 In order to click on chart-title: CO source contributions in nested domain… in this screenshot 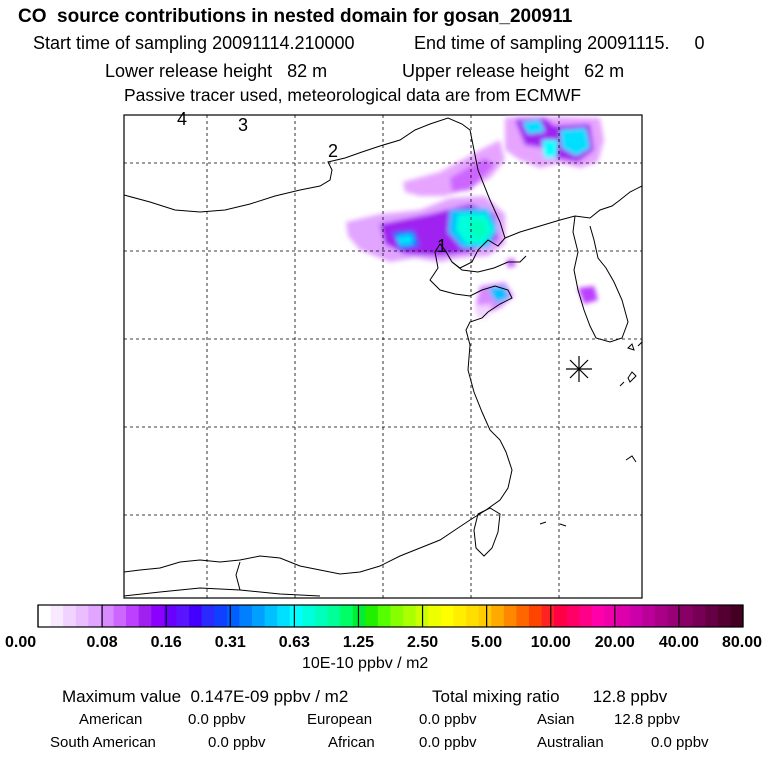, I will do `click(295, 16)`.